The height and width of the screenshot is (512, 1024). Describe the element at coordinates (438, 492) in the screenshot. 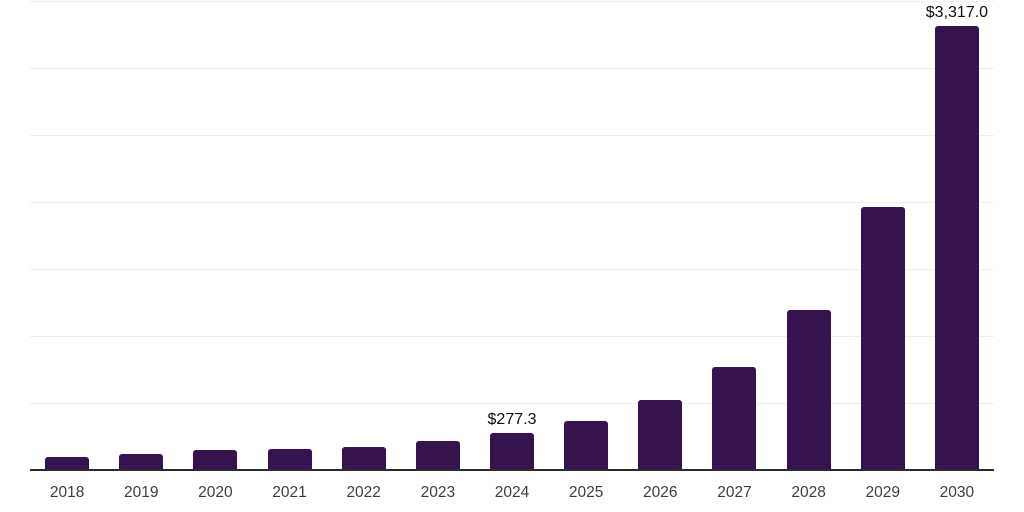

I see `x-tick-2023: 2023` at that location.